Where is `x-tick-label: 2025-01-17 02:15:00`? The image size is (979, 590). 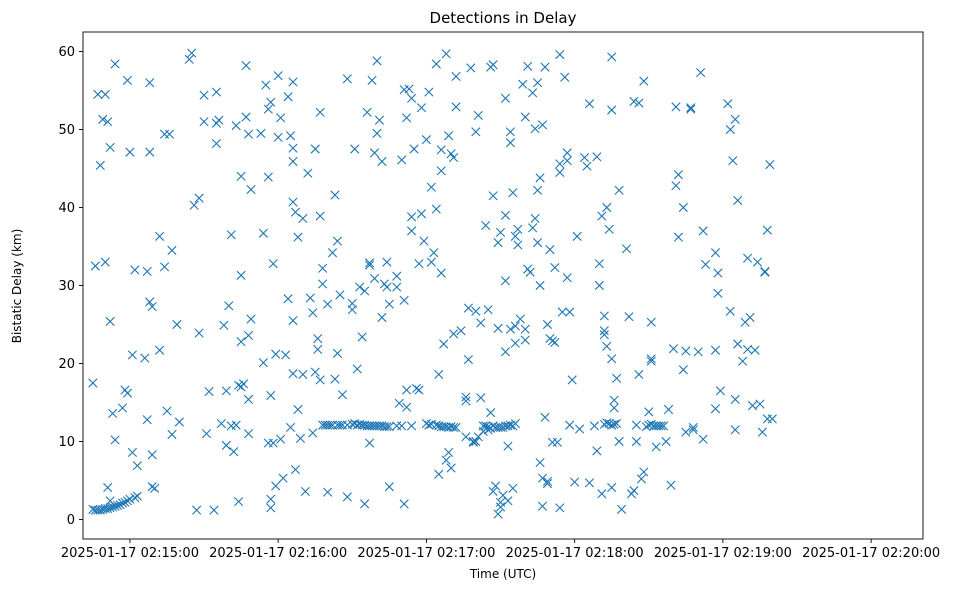 x-tick-label: 2025-01-17 02:15:00 is located at coordinates (130, 553).